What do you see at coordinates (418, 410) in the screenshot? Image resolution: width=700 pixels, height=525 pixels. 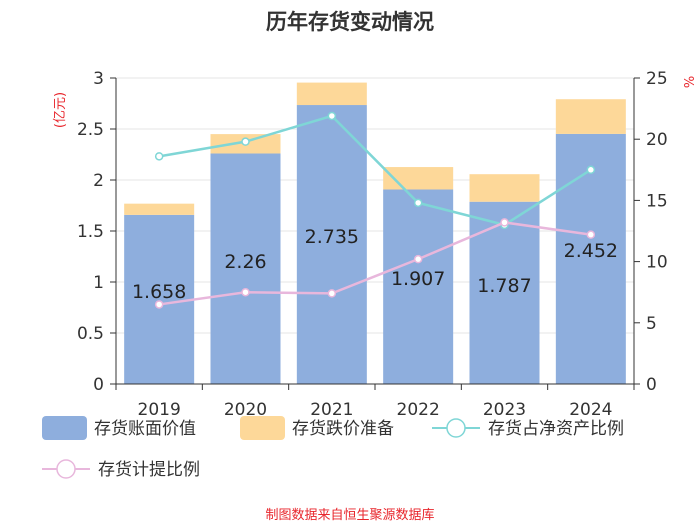 I see `x-tick-label: 2022` at bounding box center [418, 410].